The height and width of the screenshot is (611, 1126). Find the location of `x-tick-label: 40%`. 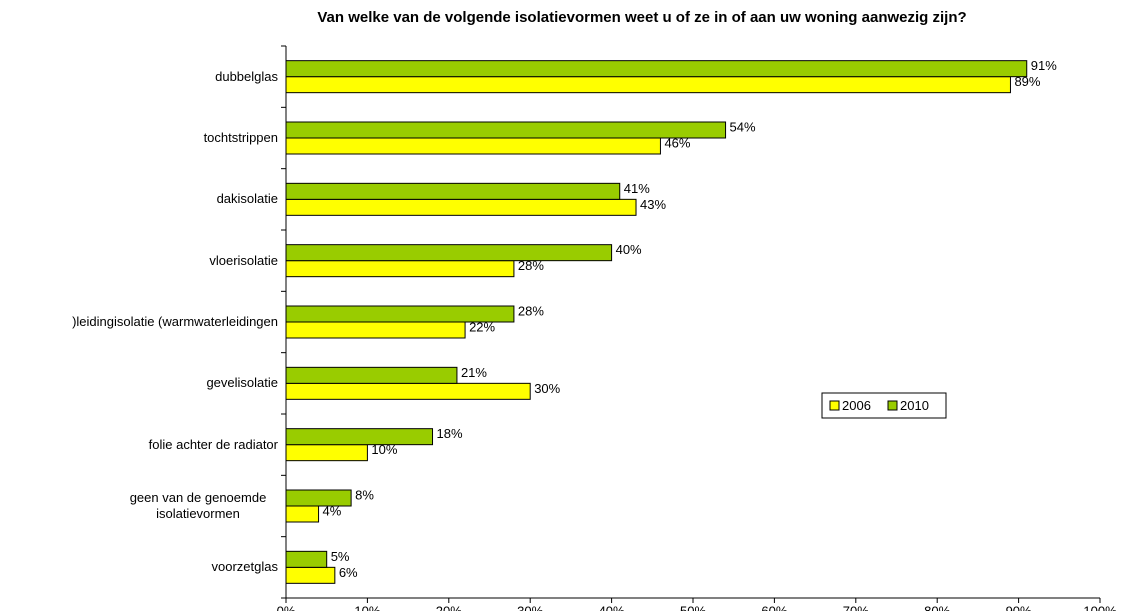

x-tick-label: 40% is located at coordinates (612, 607).